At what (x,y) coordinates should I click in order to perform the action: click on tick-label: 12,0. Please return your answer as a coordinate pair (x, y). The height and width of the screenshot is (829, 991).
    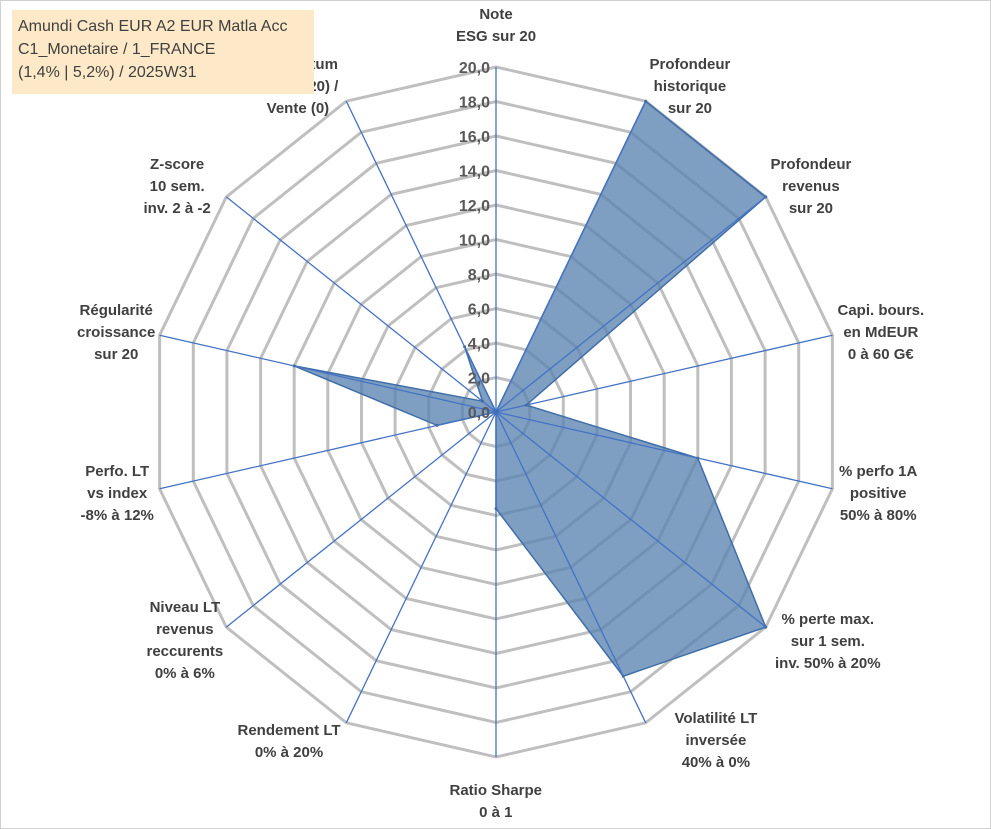
    Looking at the image, I should click on (474, 206).